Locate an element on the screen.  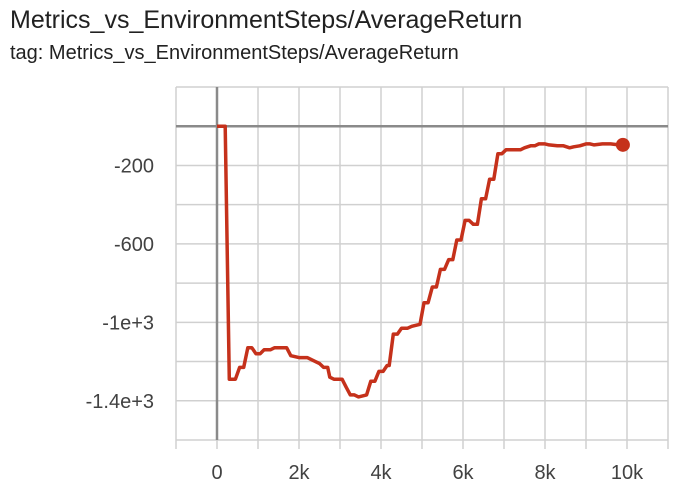
x-tick-label: 10k is located at coordinates (627, 473).